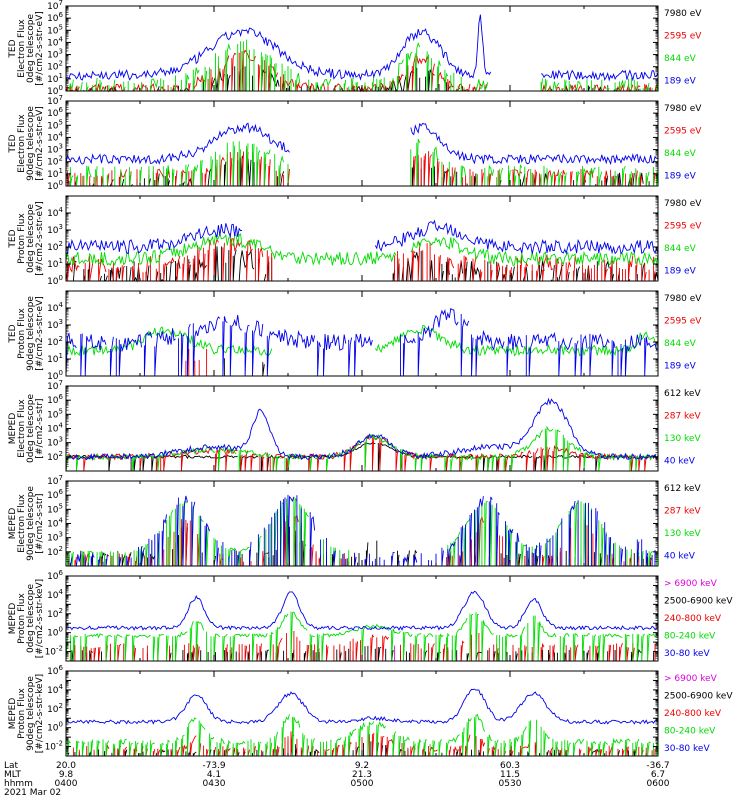  I want to click on footer-mlt-value: 21.3, so click(362, 775).